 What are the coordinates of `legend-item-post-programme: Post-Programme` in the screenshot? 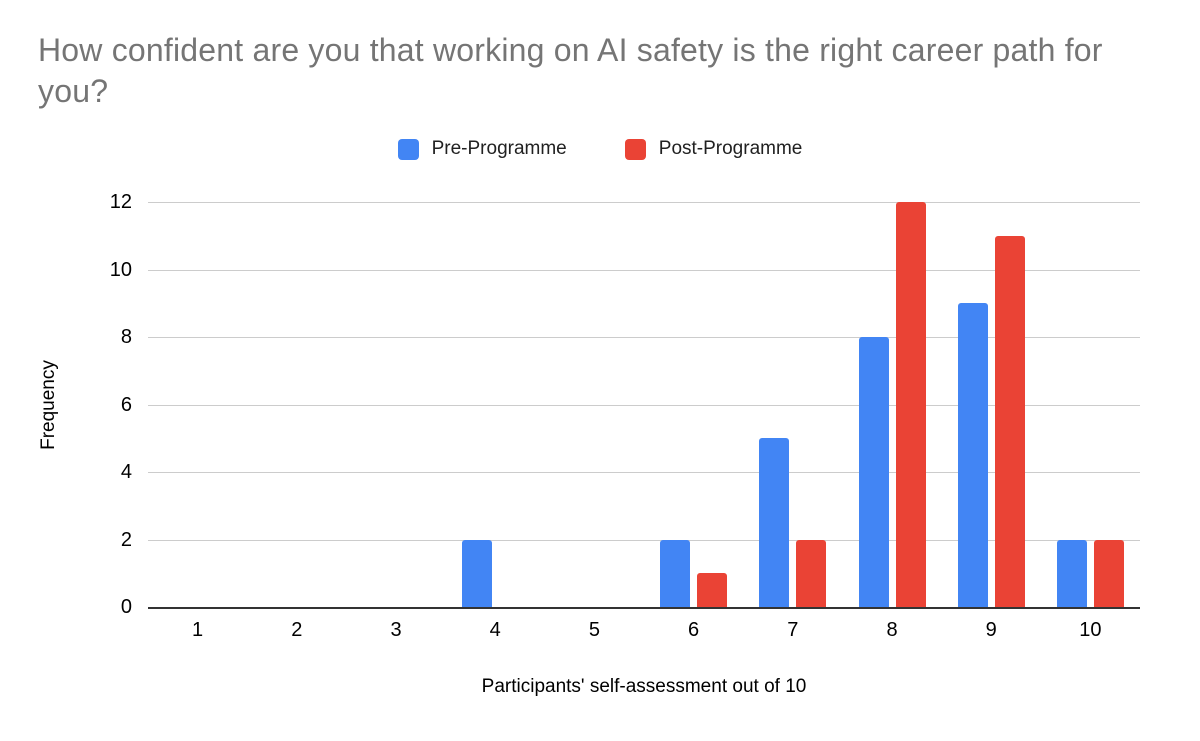 It's located at (713, 149).